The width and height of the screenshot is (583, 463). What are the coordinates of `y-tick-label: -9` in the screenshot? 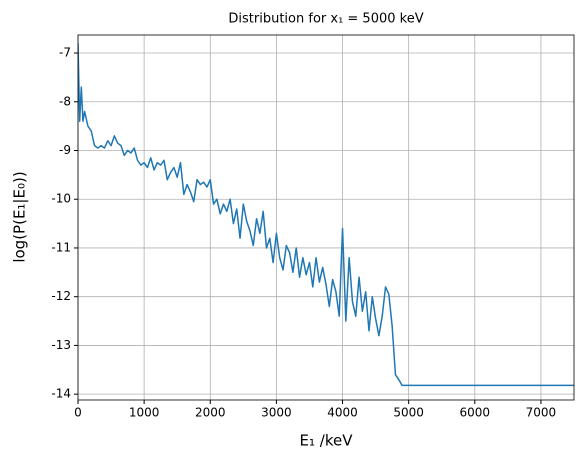 It's located at (65, 150).